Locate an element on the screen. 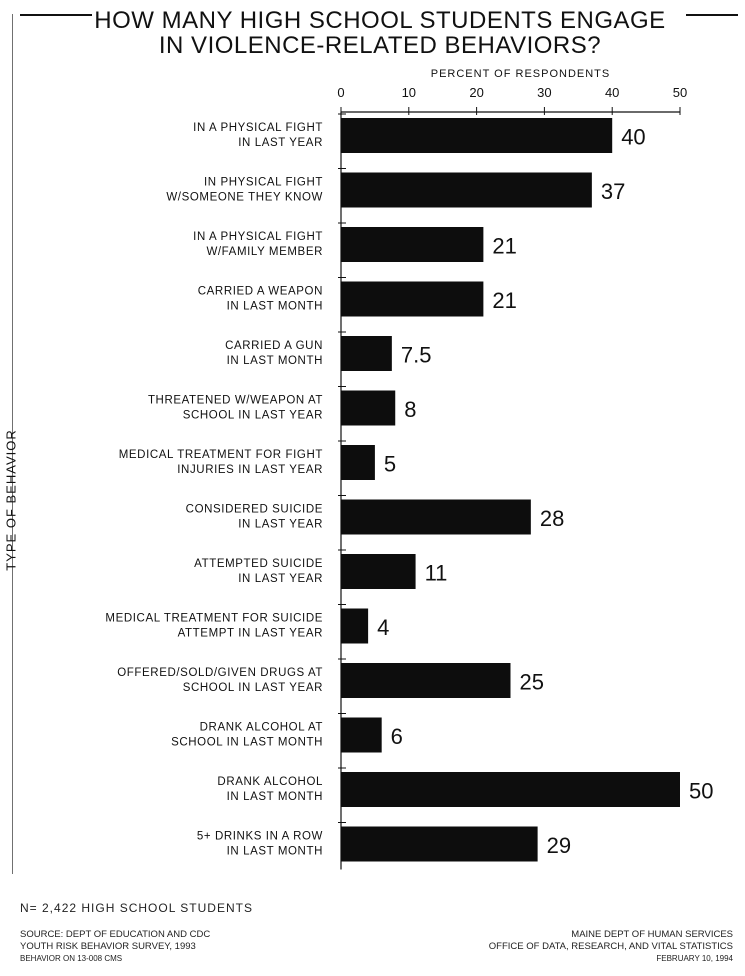 The width and height of the screenshot is (745, 976). x-tick-label: 30 is located at coordinates (544, 92).